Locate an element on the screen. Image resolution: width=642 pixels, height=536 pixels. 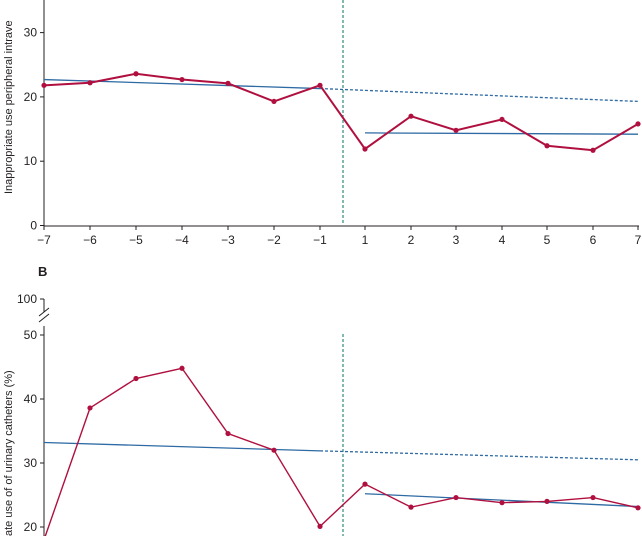
x-tick-label: 1 is located at coordinates (365, 240).